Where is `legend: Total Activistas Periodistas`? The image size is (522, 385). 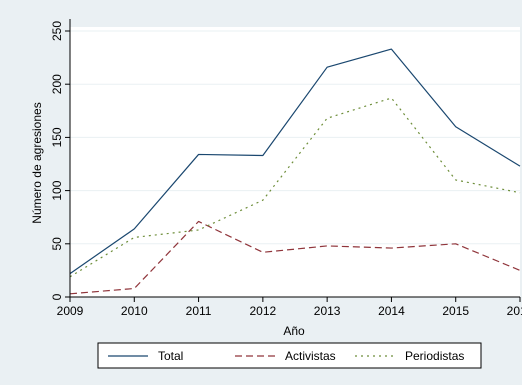
legend: Total Activistas Periodistas is located at coordinates (289, 355).